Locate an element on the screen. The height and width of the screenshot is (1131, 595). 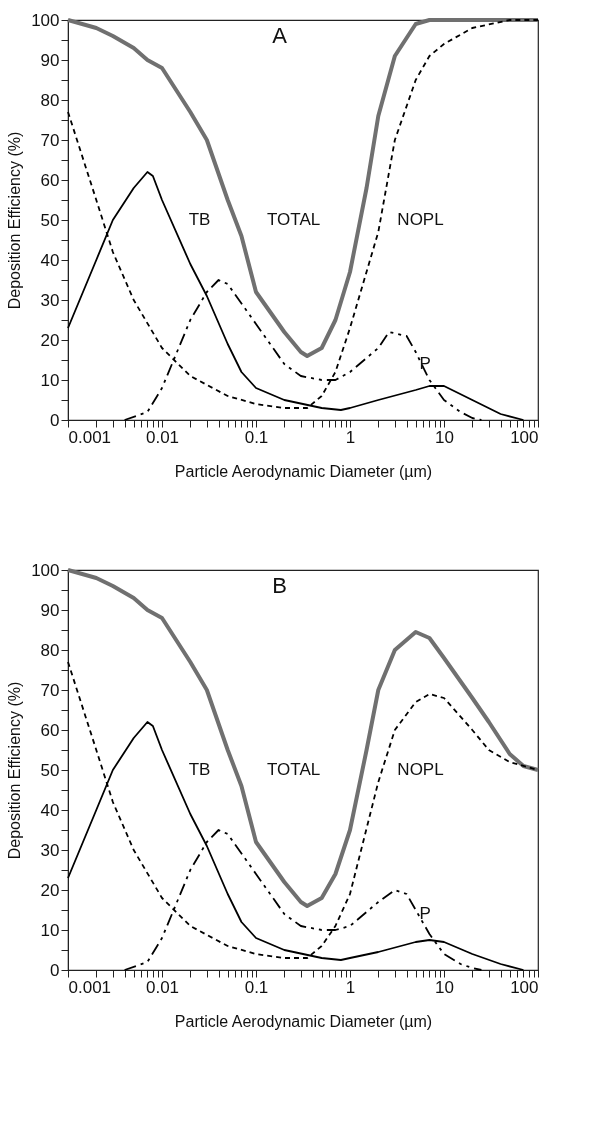
chart-title: B is located at coordinates (279, 585).